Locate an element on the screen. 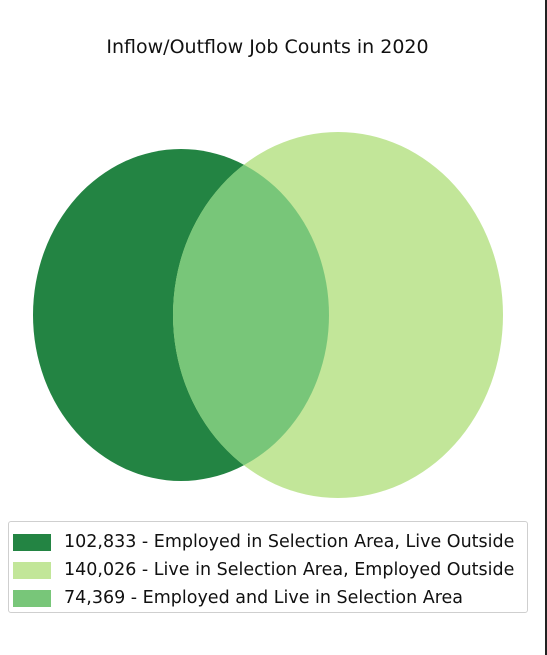 Image resolution: width=547 pixels, height=655 pixels. chart-title: Inflow/Outflow Job Counts in 2020 is located at coordinates (267, 47).